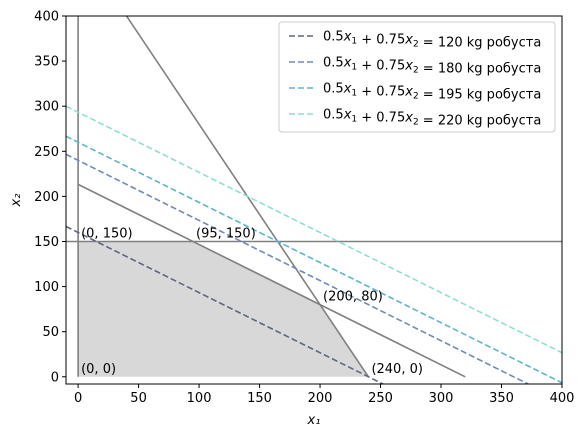  Describe the element at coordinates (46, 197) in the screenshot. I see `y-tick-label: 200` at that location.